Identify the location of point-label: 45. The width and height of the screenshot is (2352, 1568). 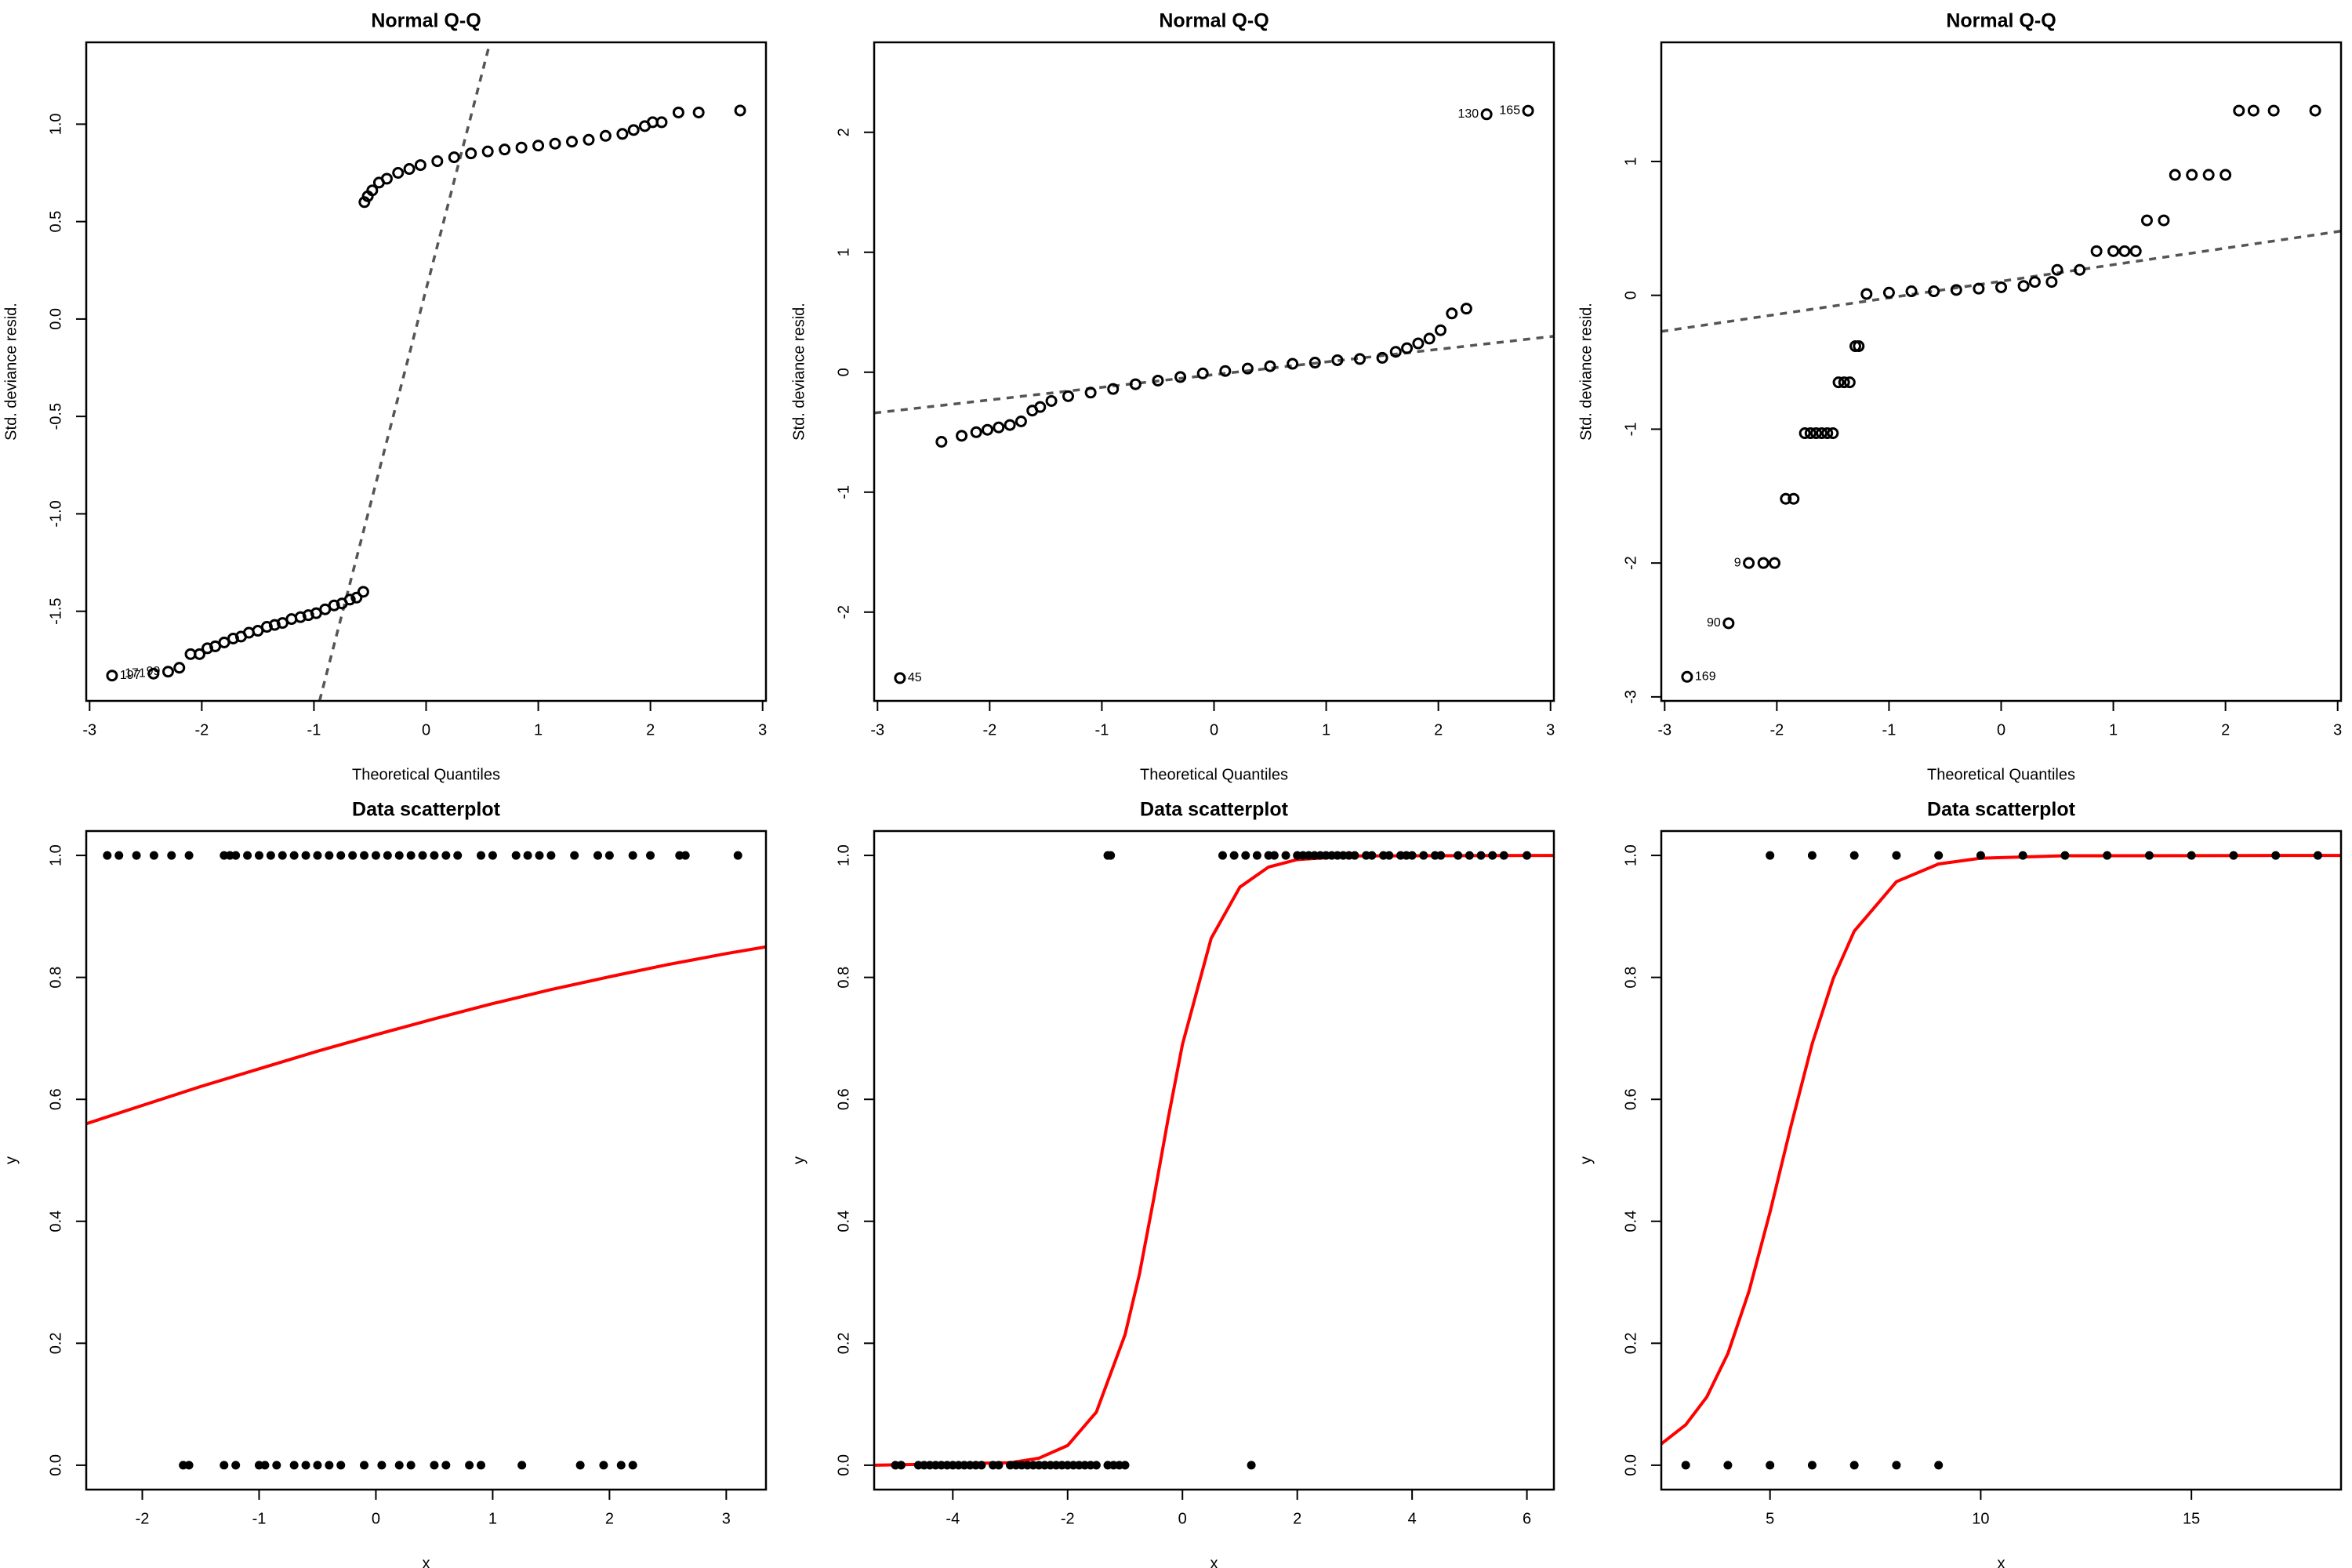
(915, 677).